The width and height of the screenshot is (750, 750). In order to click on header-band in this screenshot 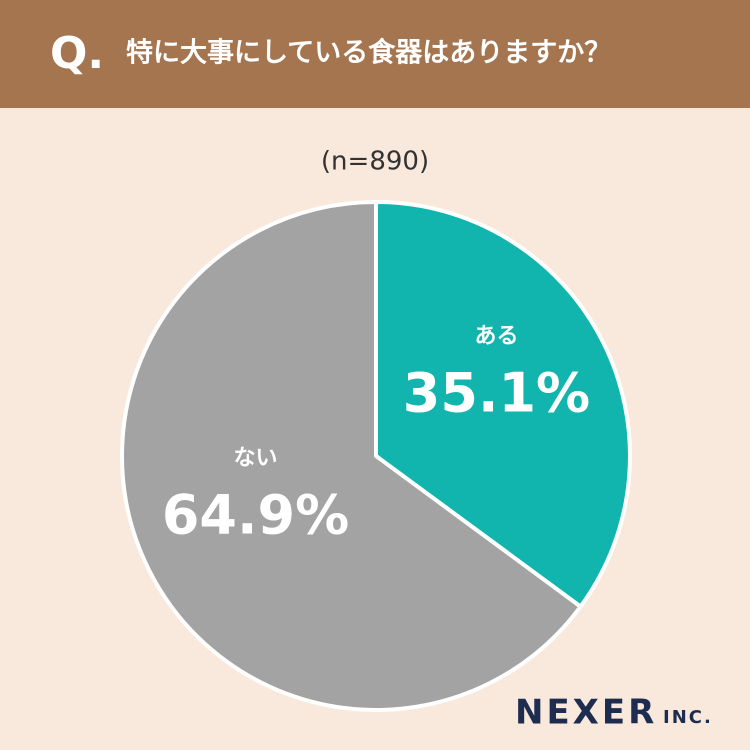, I will do `click(375, 54)`.